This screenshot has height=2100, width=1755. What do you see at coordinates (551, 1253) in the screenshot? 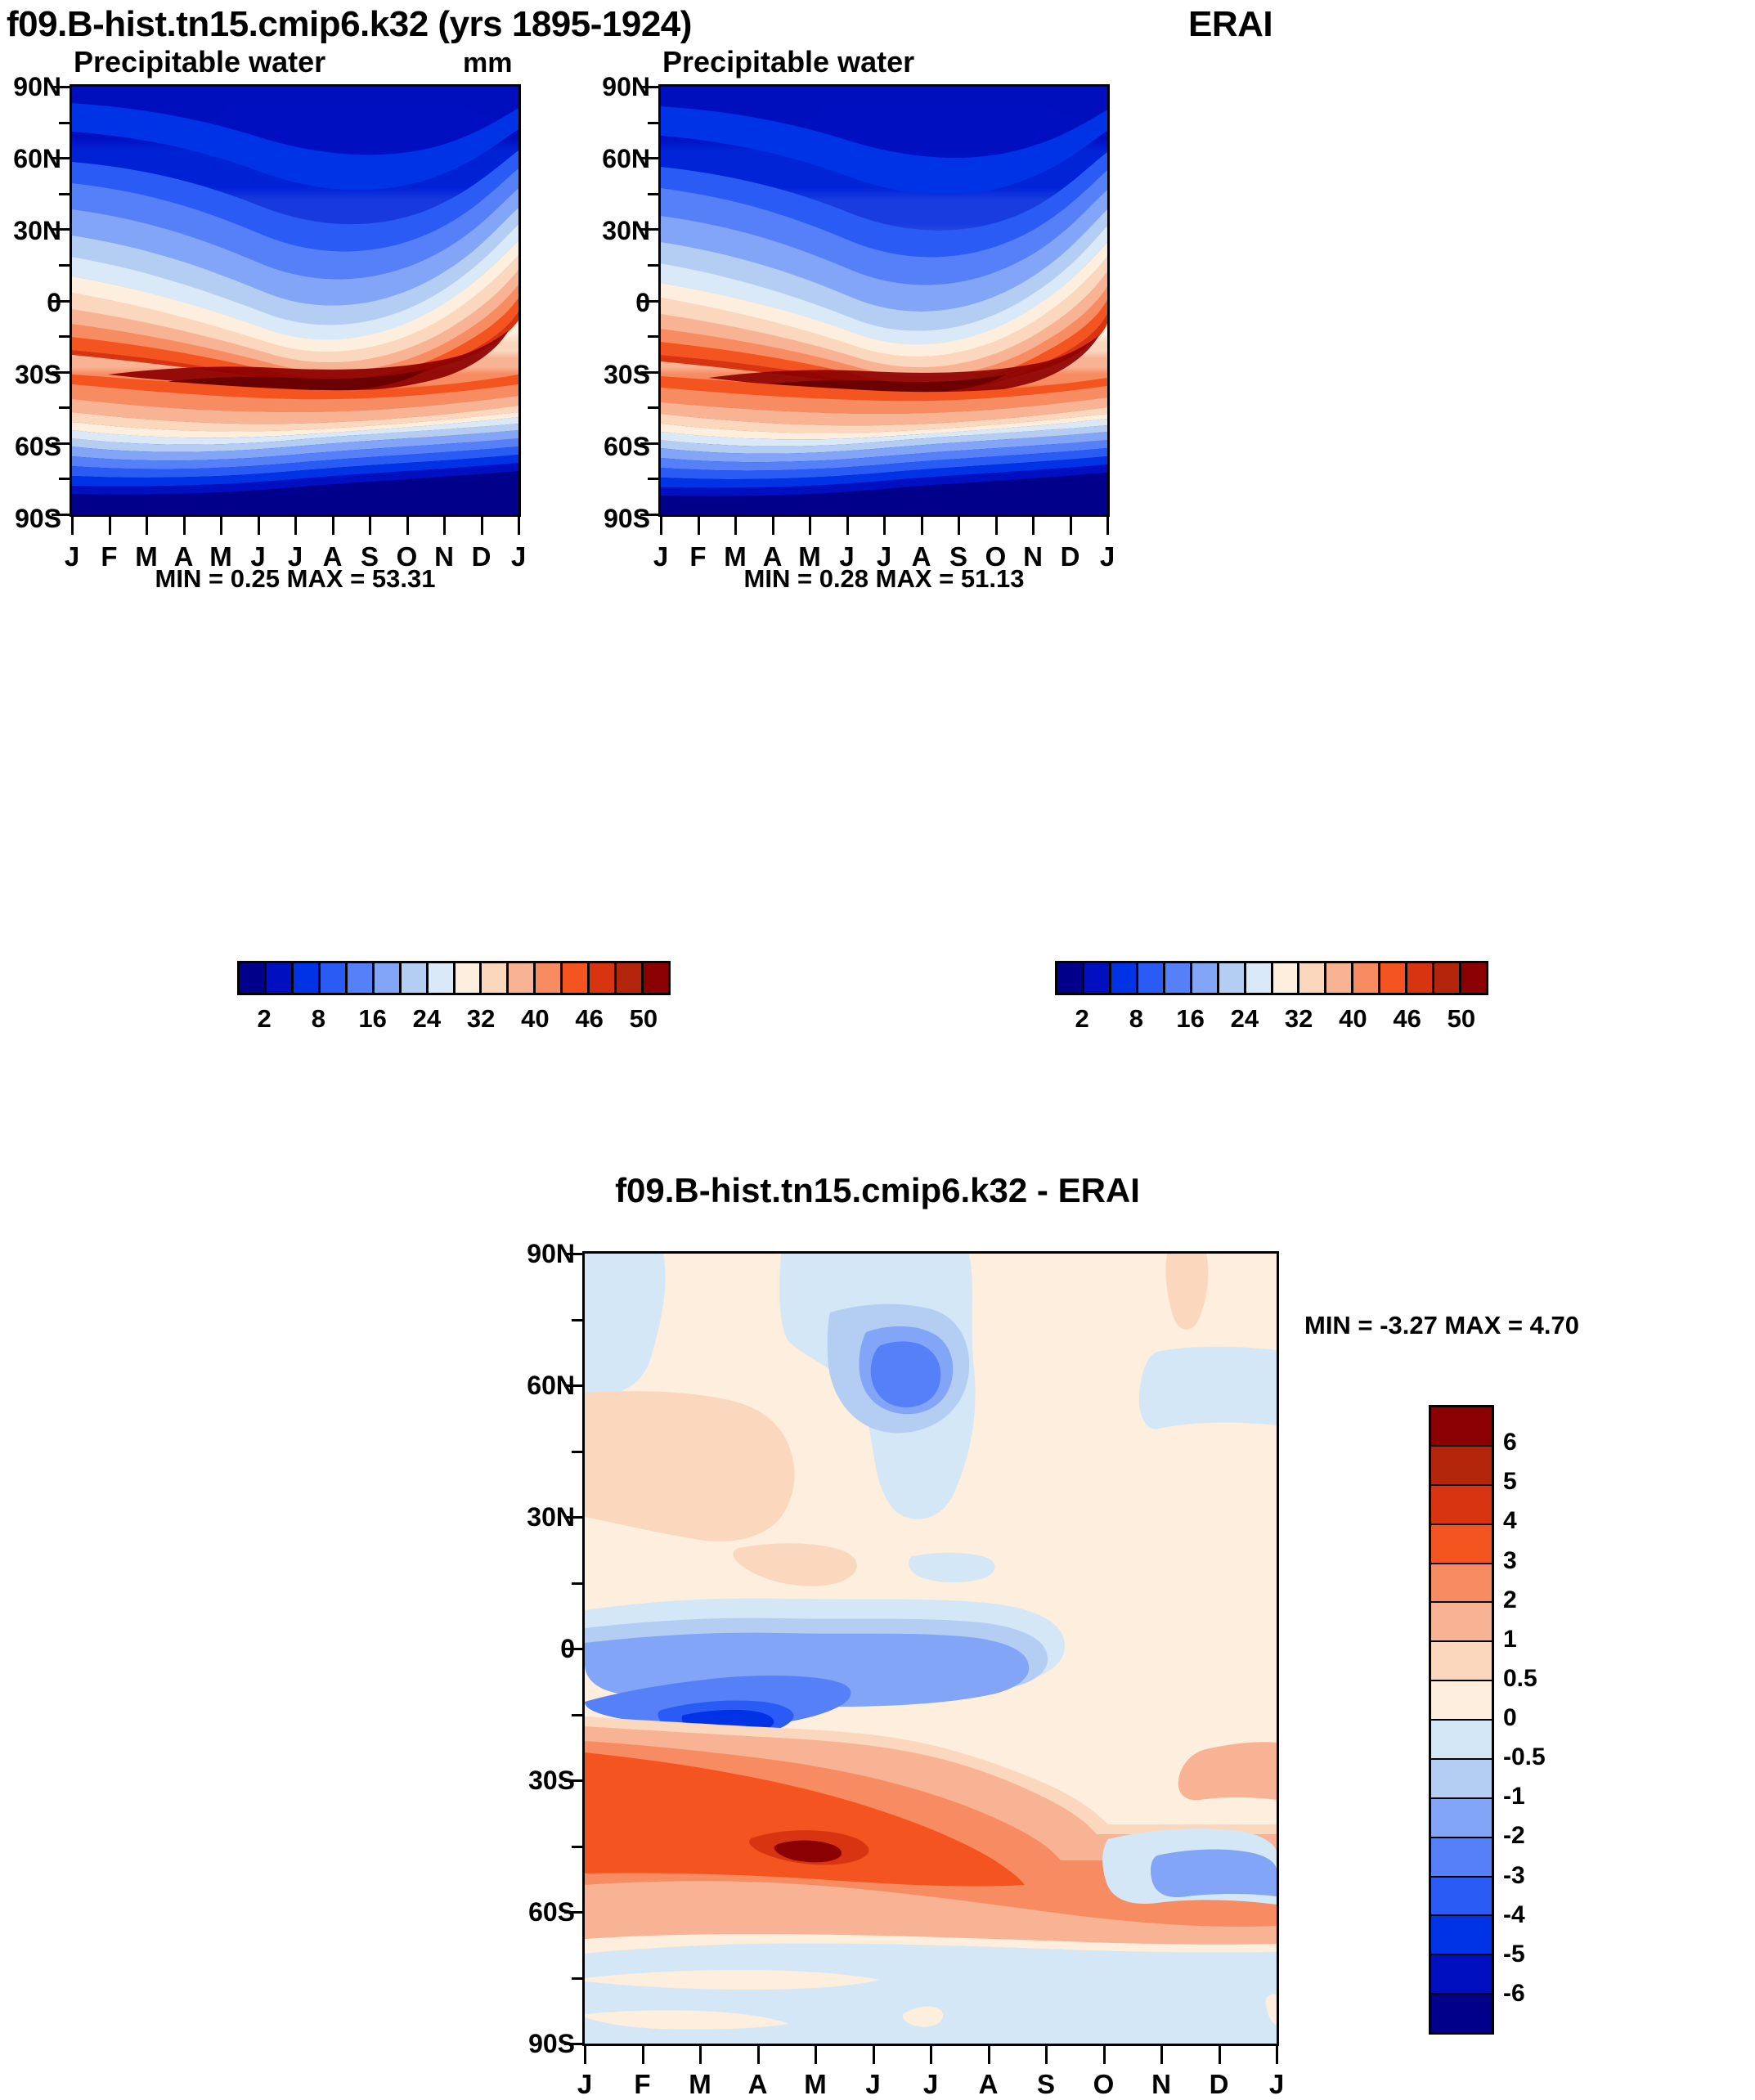
I see `y-tick-label: 90N` at bounding box center [551, 1253].